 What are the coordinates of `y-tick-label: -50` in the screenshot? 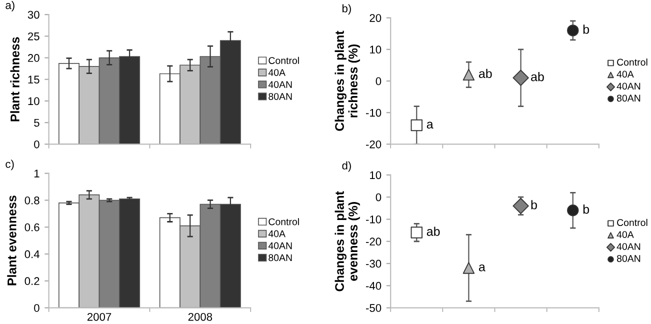 It's located at (374, 308).